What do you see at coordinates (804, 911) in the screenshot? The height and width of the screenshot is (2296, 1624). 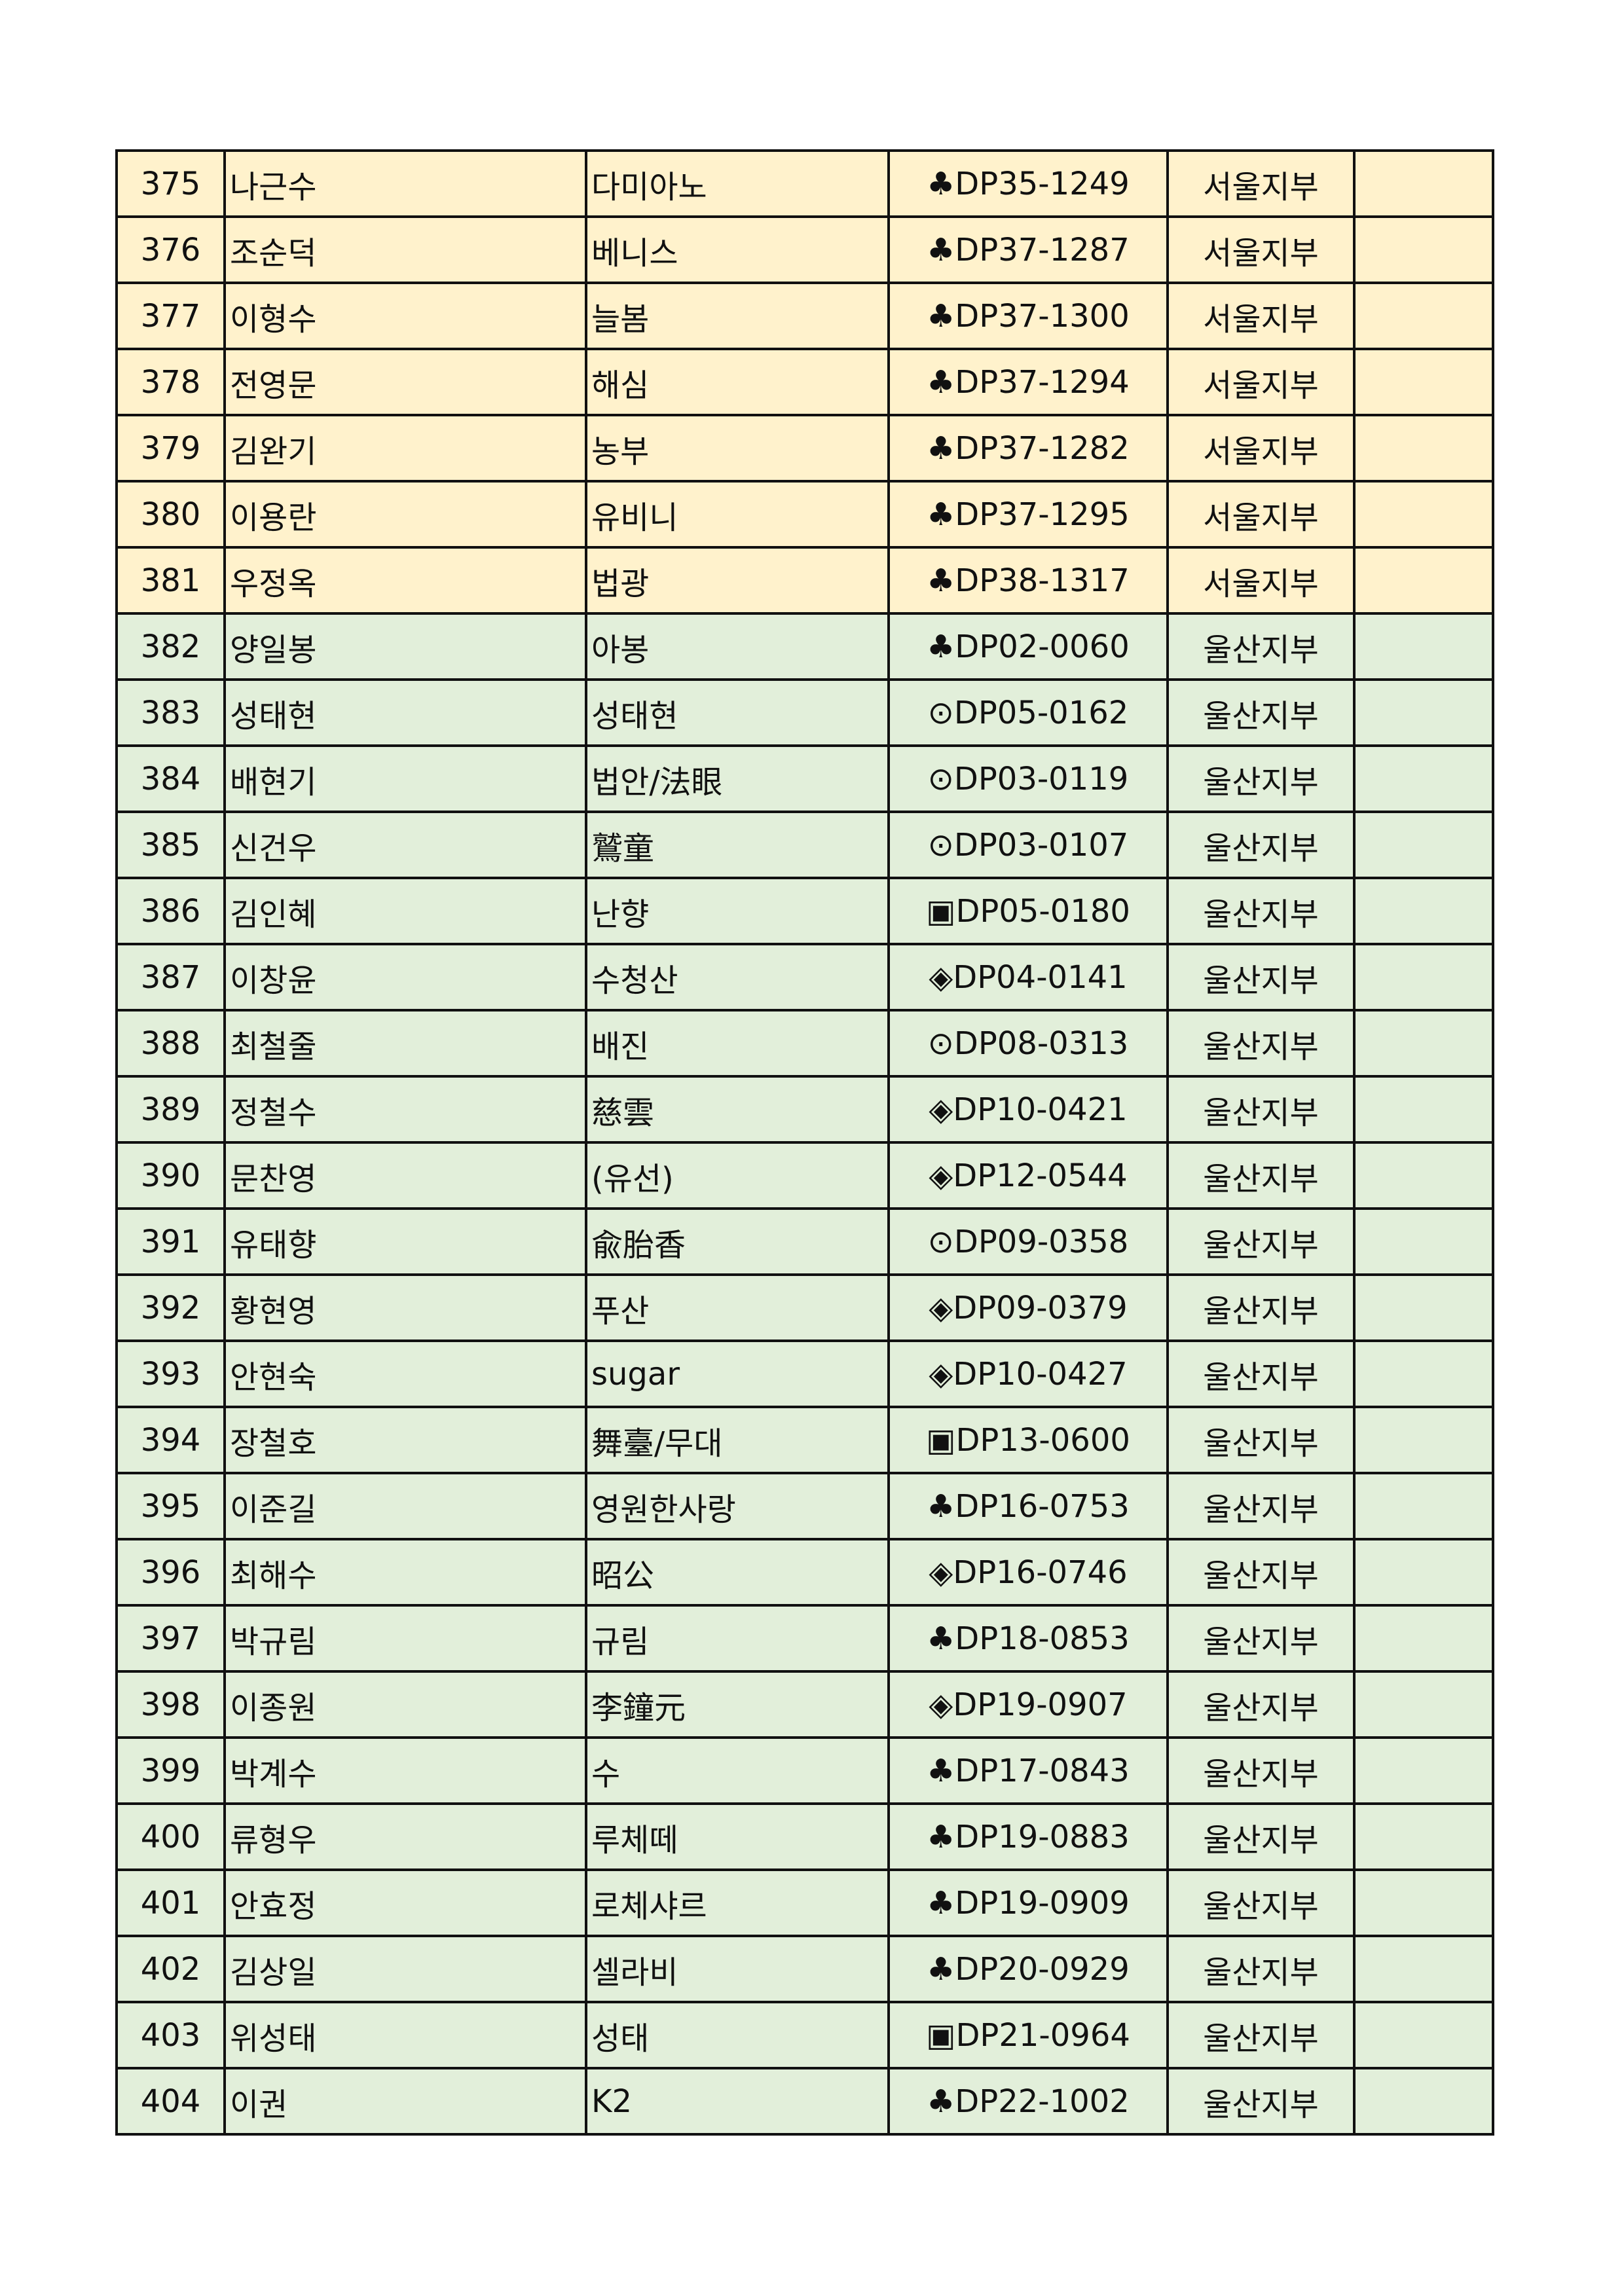 I see `table-row: 386 김인혜 난향 ▣DP05-0180 울산지부` at bounding box center [804, 911].